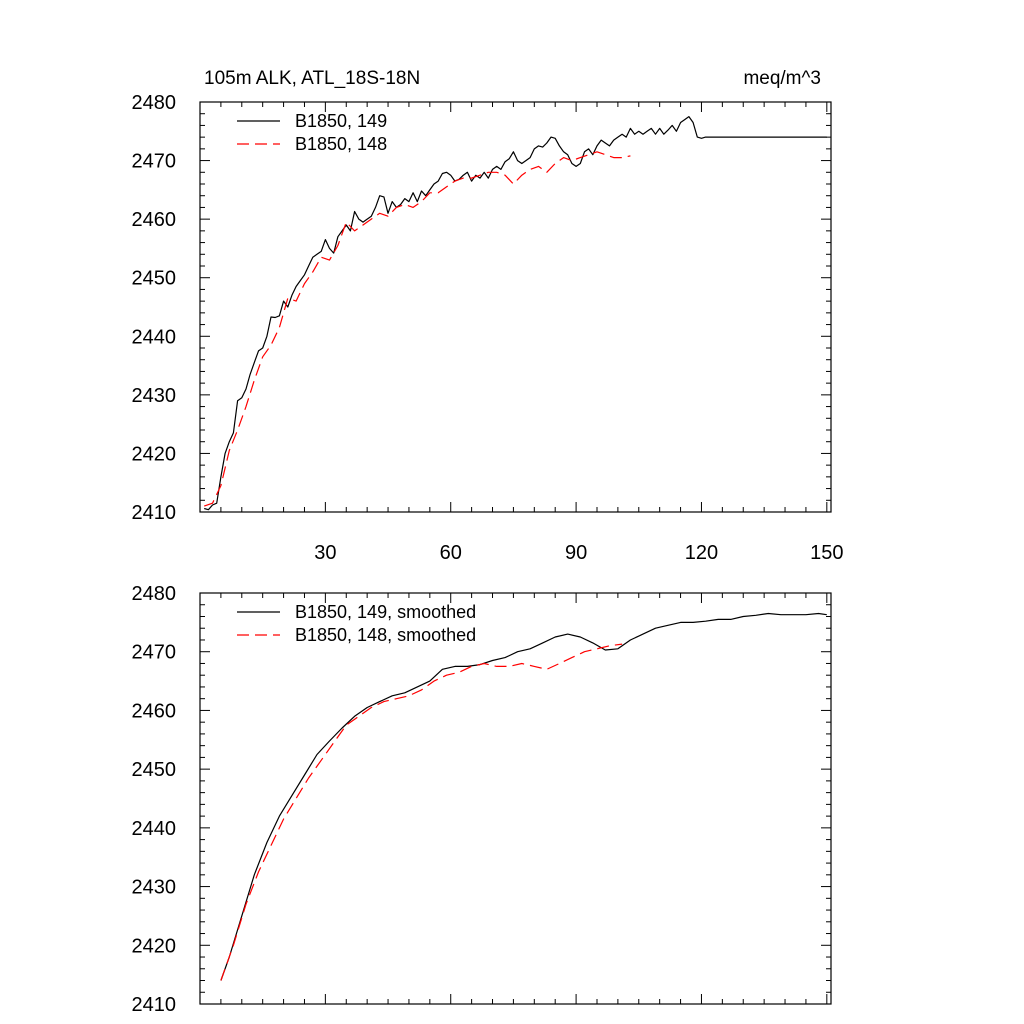 Image resolution: width=1024 pixels, height=1024 pixels. I want to click on x-tick-label: 90, so click(576, 553).